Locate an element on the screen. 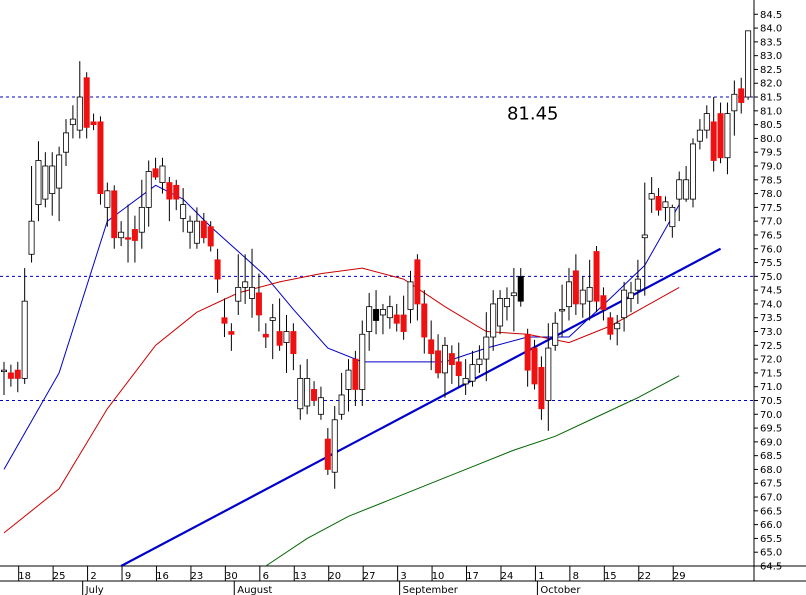  x-tick-label: 1 is located at coordinates (541, 576).